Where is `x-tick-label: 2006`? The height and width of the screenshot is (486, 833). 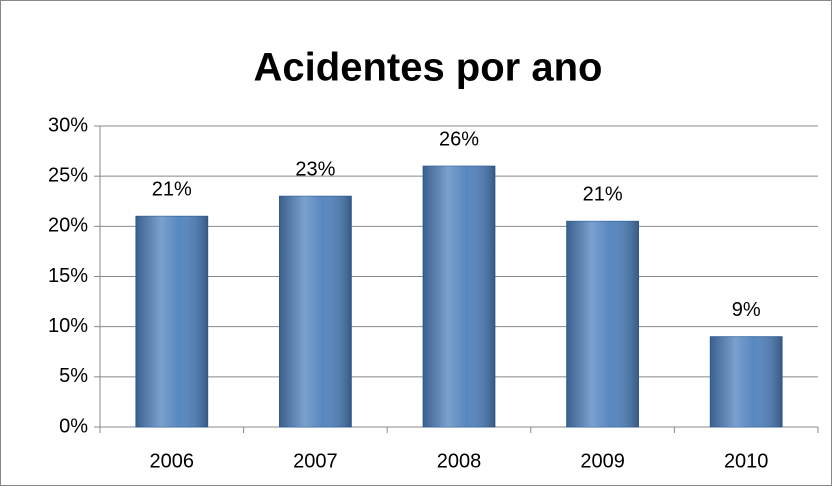 x-tick-label: 2006 is located at coordinates (172, 461).